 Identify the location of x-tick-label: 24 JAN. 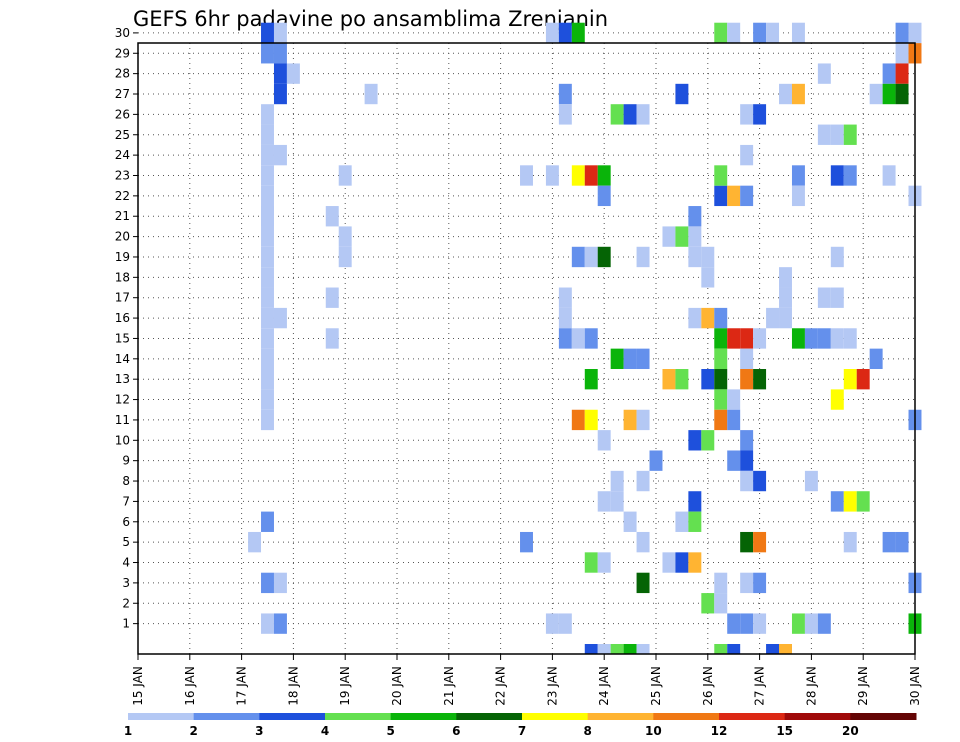
(604, 686).